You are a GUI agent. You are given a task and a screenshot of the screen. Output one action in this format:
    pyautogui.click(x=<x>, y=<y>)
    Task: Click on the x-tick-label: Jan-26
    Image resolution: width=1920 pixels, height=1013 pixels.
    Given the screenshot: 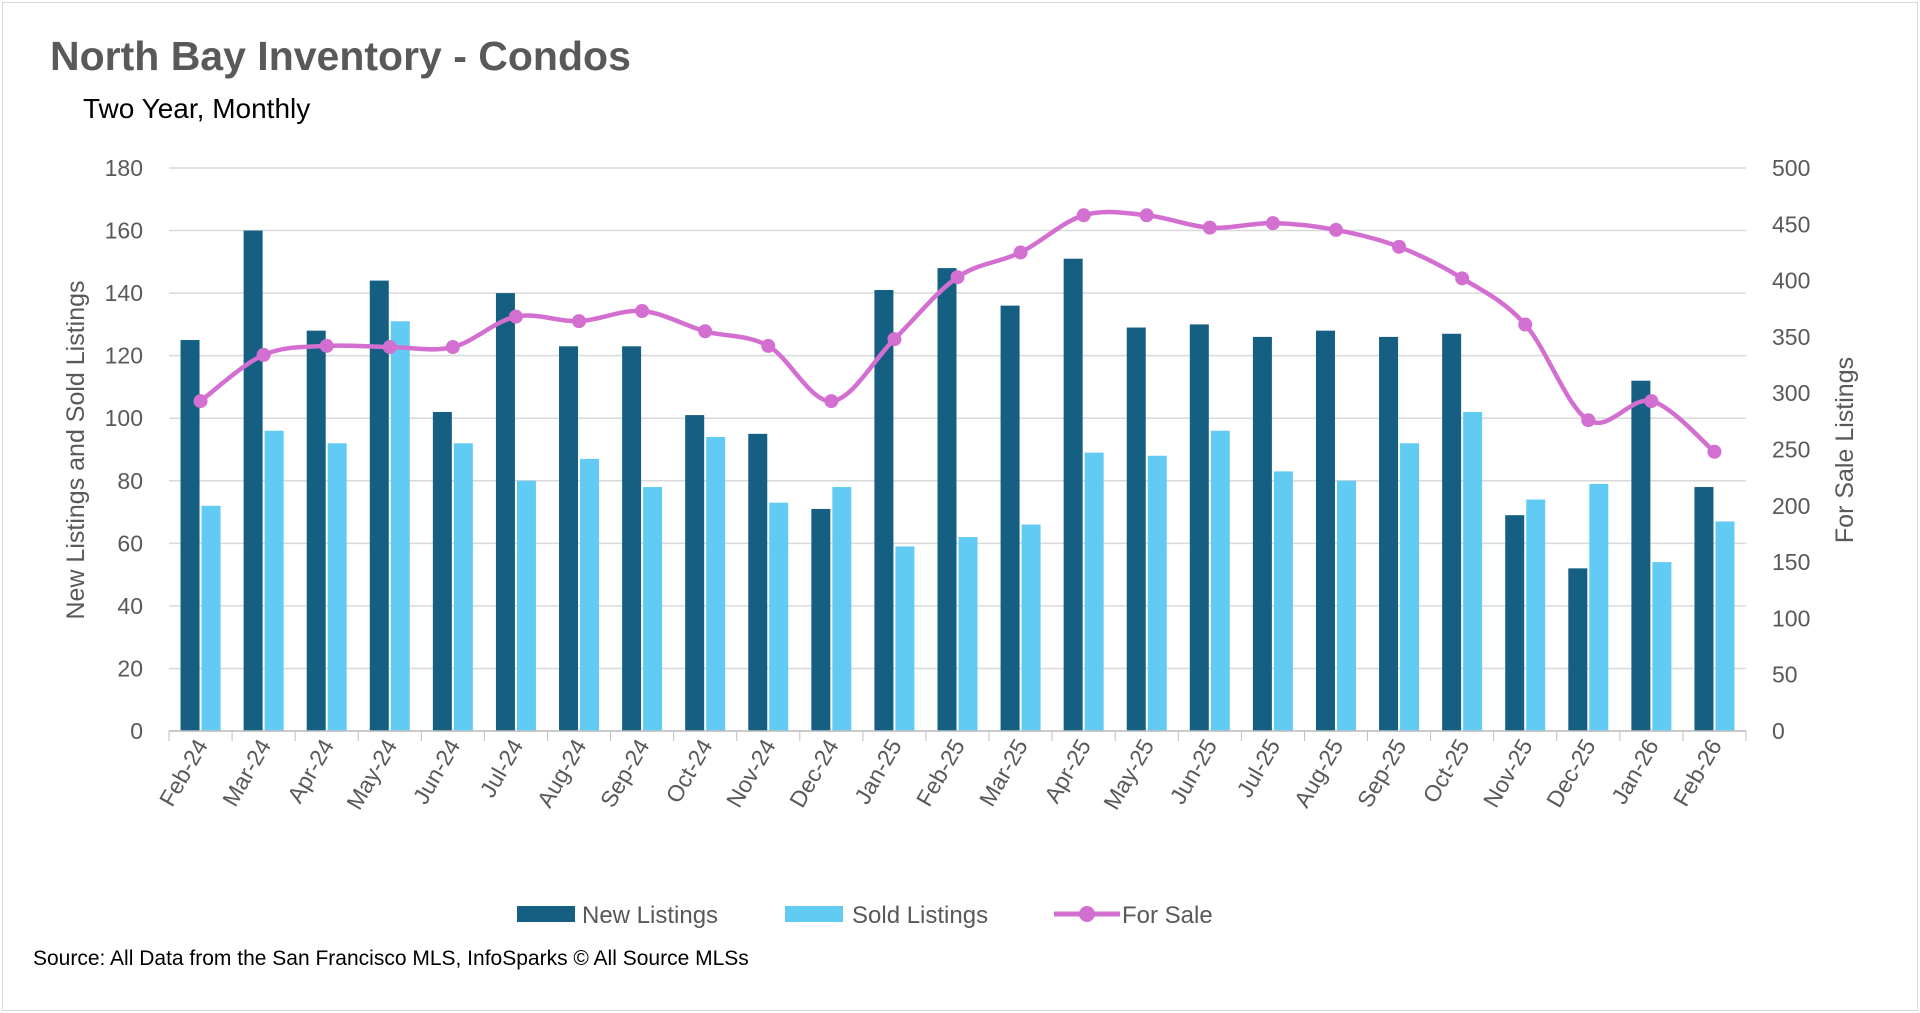 What is the action you would take?
    pyautogui.click(x=1635, y=772)
    